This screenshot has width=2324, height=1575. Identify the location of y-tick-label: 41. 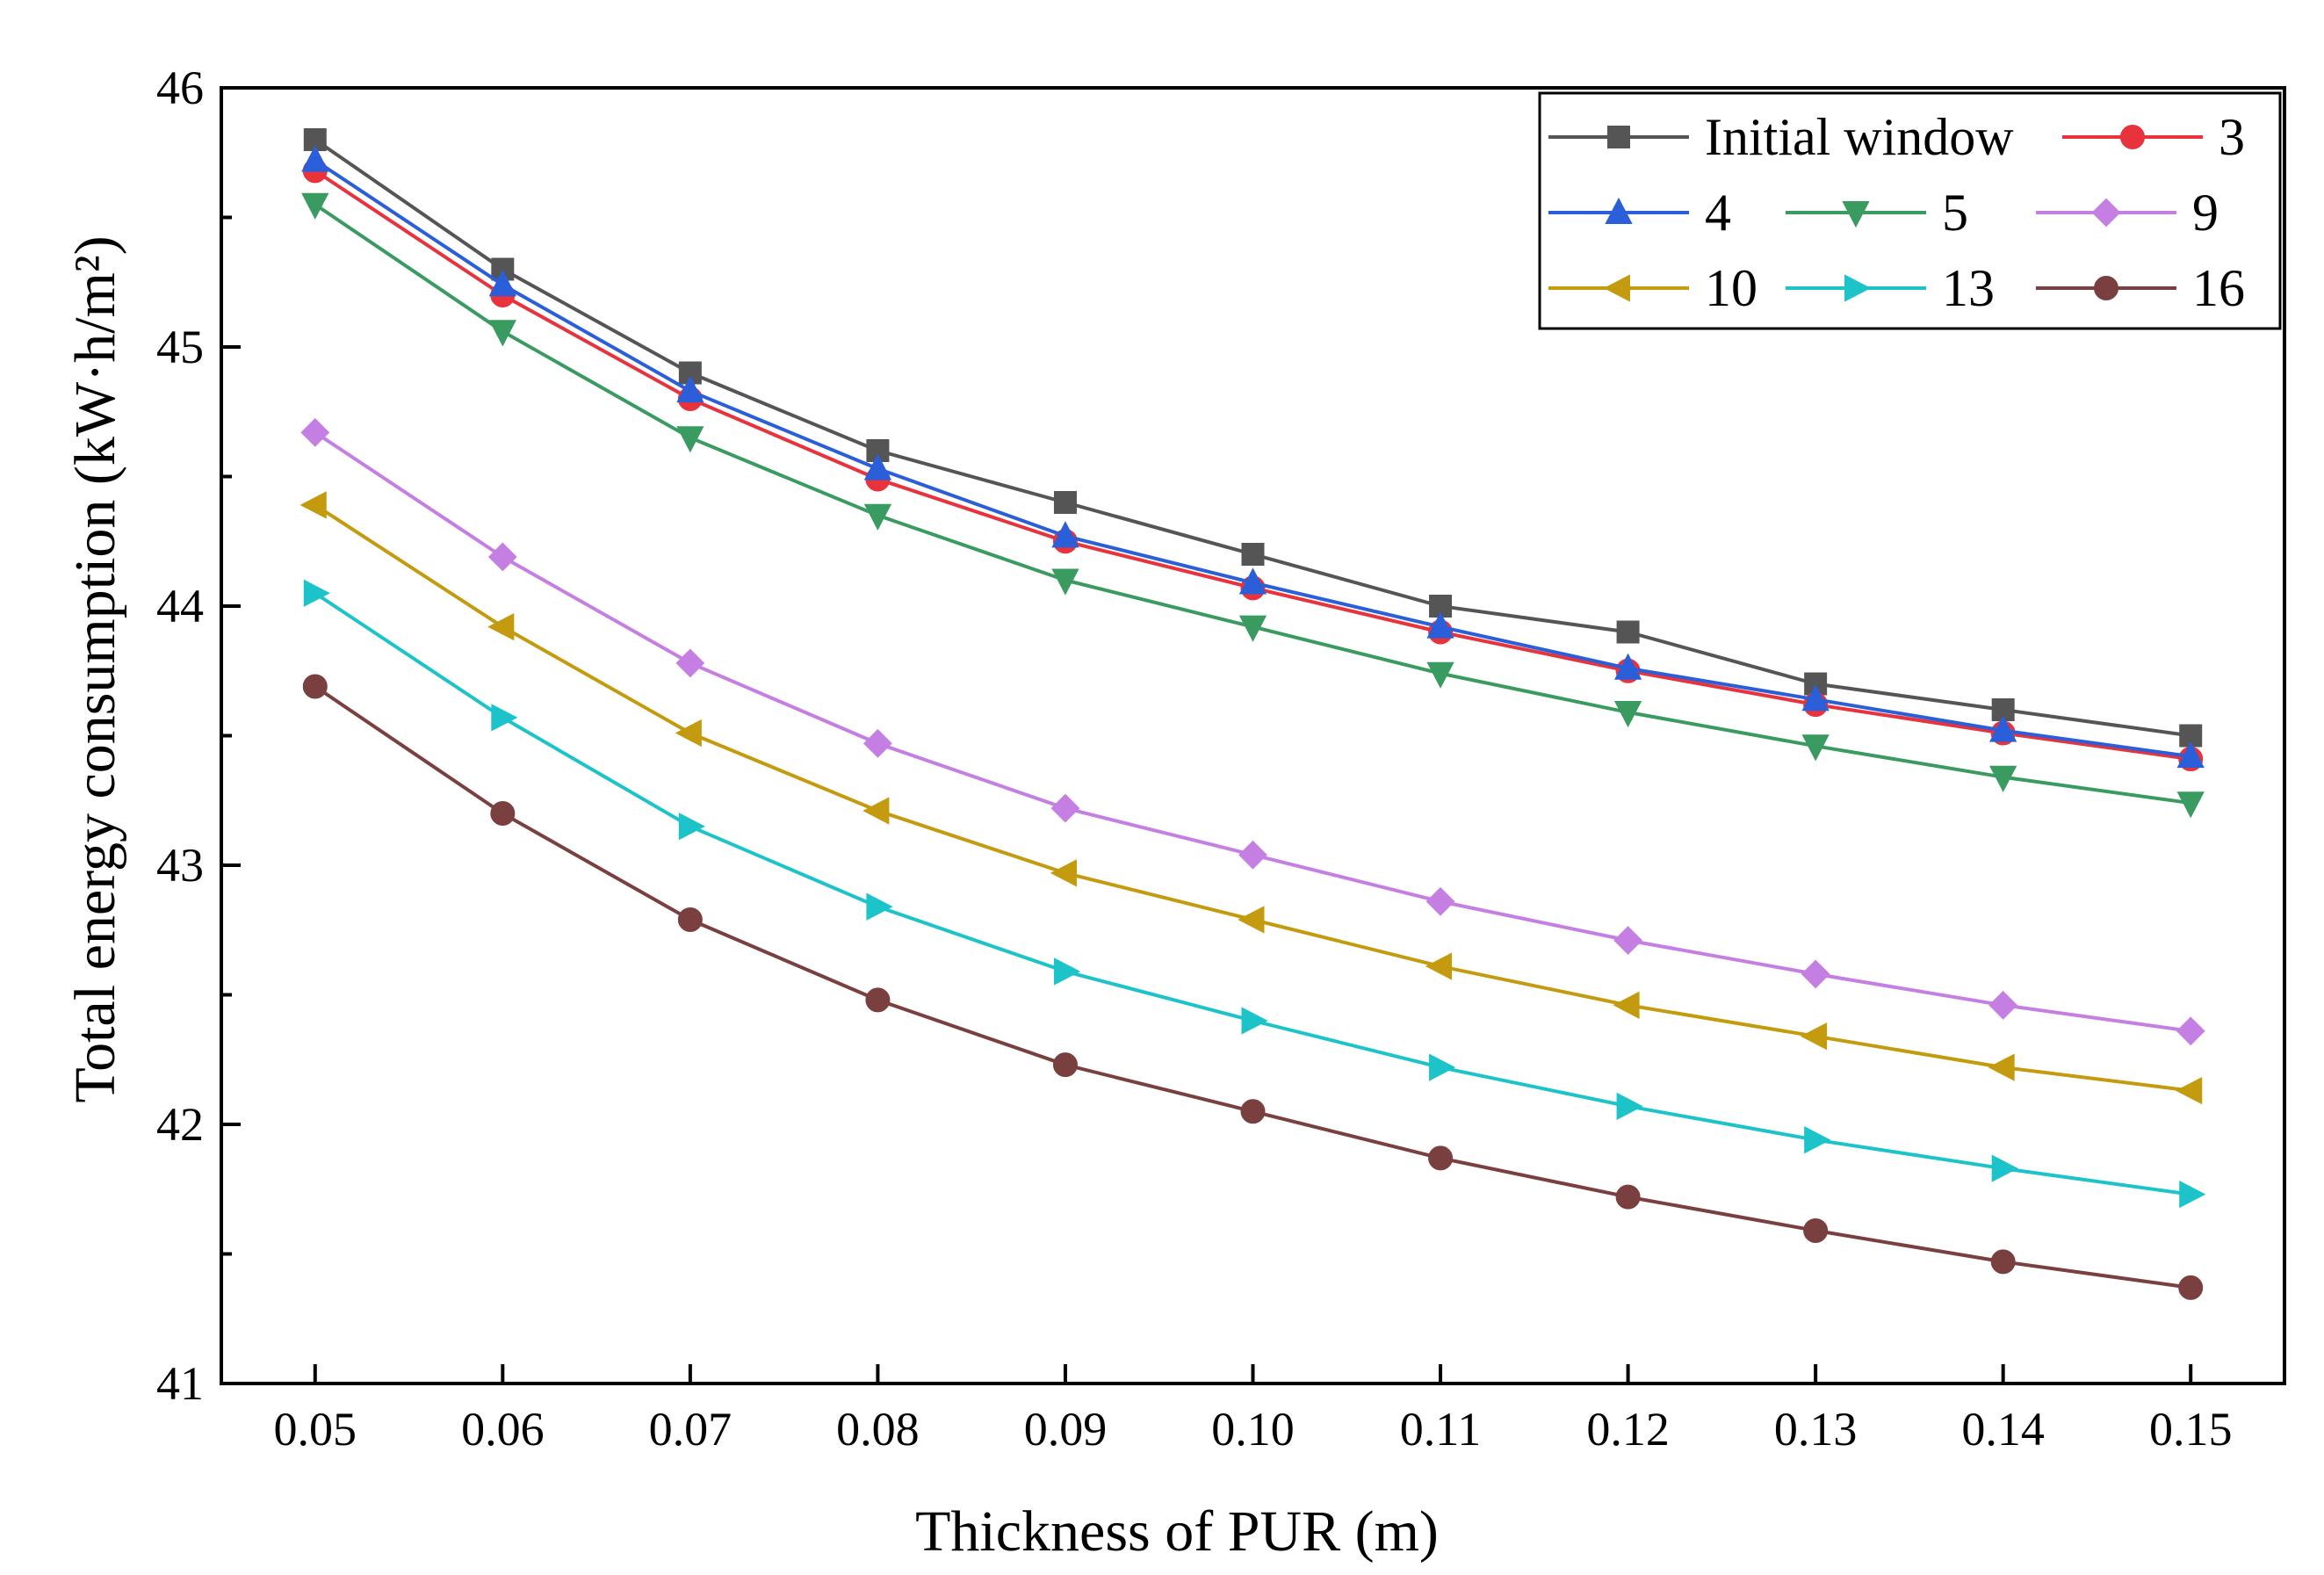
(180, 1383).